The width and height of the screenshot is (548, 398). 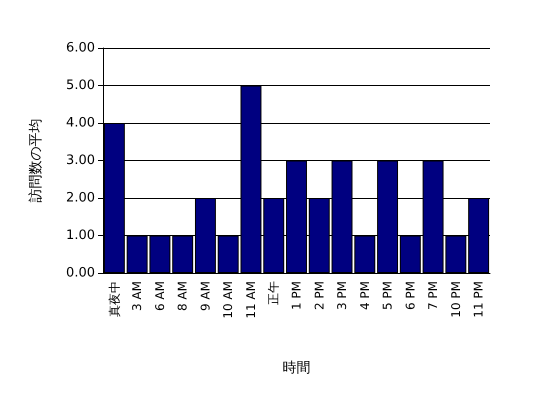 What do you see at coordinates (228, 300) in the screenshot?
I see `x-tick-label: 10 AM` at bounding box center [228, 300].